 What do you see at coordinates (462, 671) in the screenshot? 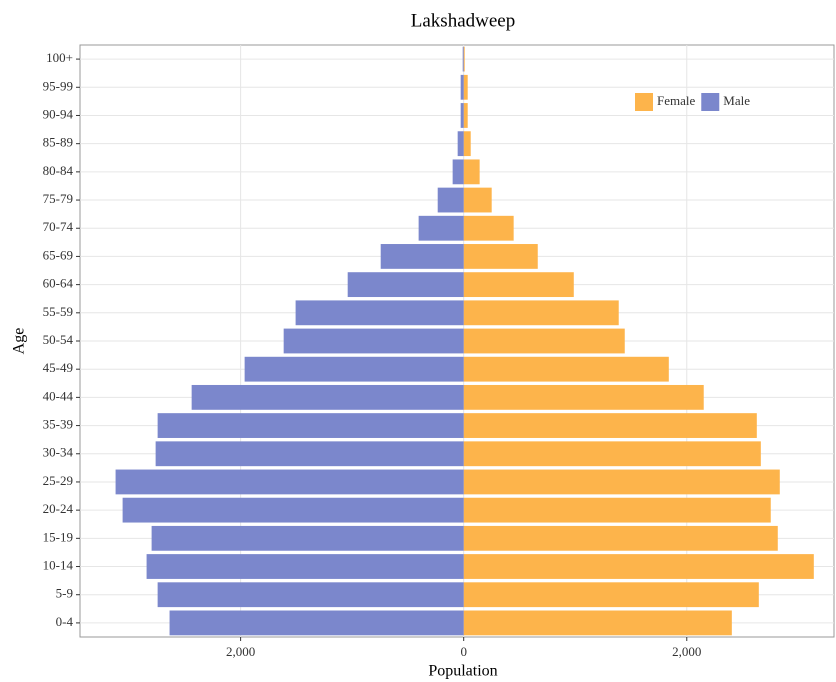
I see `x-axis-title: Population` at bounding box center [462, 671].